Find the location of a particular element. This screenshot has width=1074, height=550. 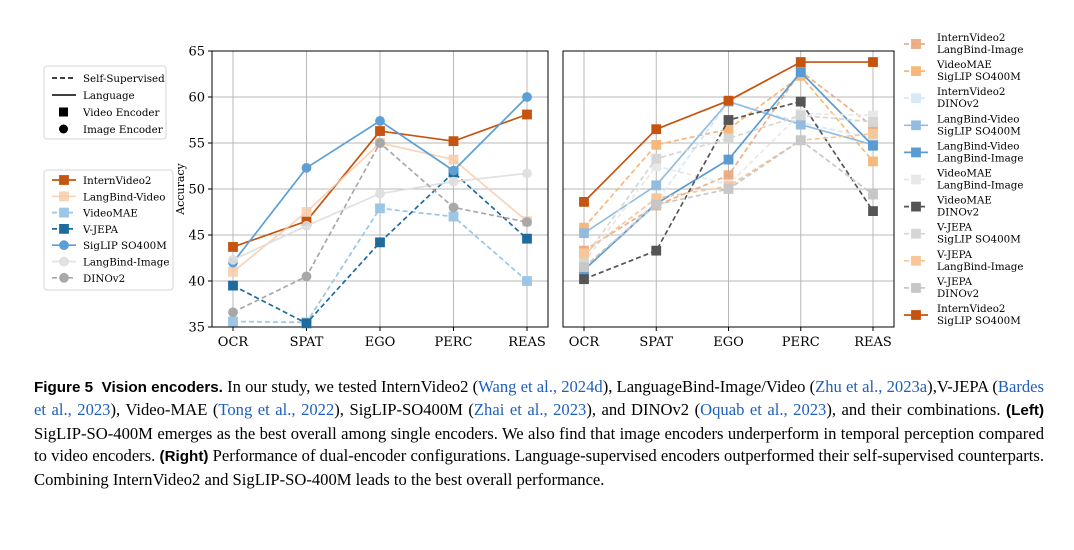

caption-text: ), and their combinations. is located at coordinates (916, 410).